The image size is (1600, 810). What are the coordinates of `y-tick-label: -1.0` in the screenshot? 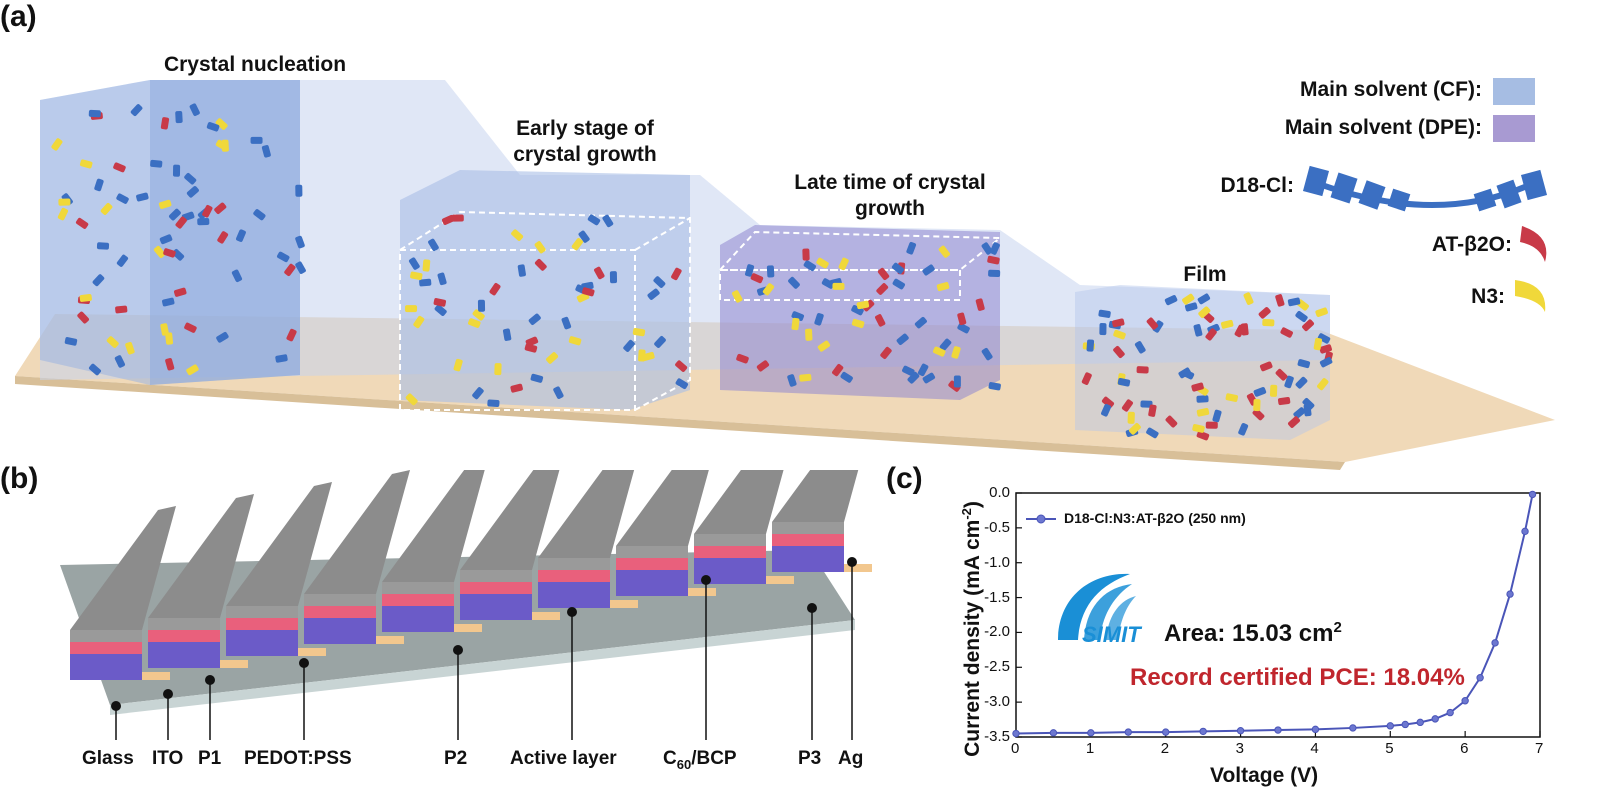 It's located at (997, 562).